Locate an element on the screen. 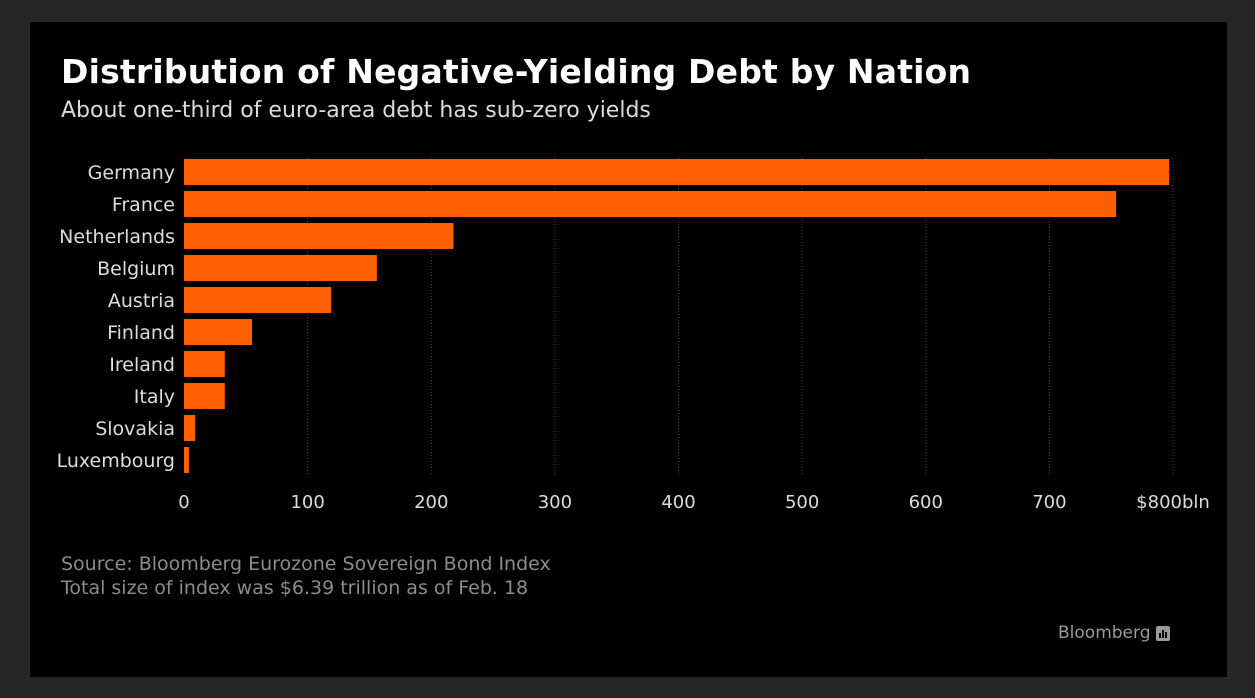 Image resolution: width=1255 pixels, height=698 pixels. x-tick-label: $800bln is located at coordinates (1173, 502).